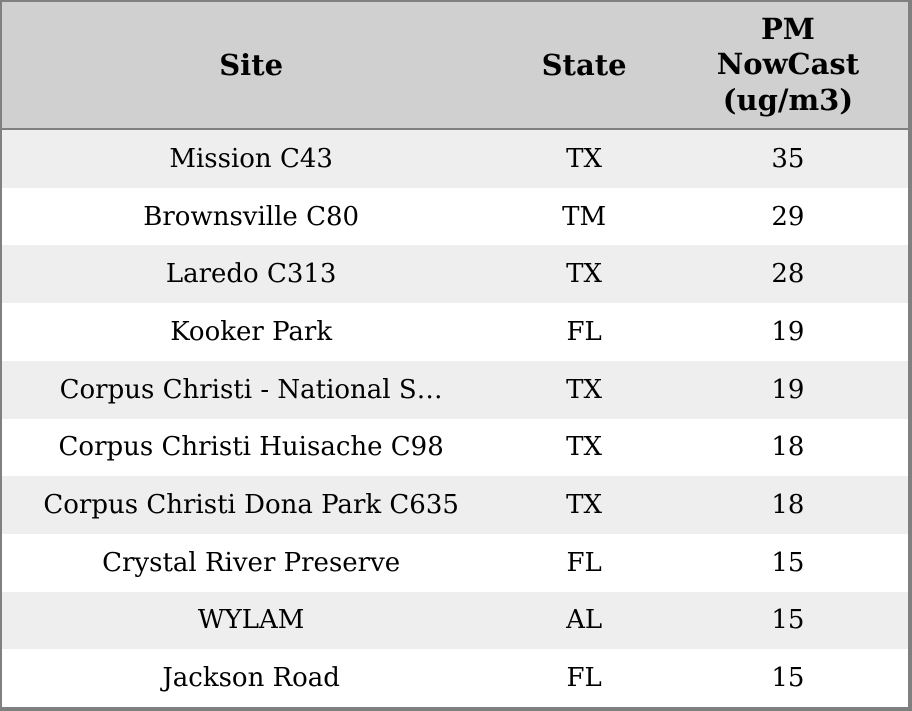  I want to click on table-row: Mission C43 TX 35, so click(455, 159).